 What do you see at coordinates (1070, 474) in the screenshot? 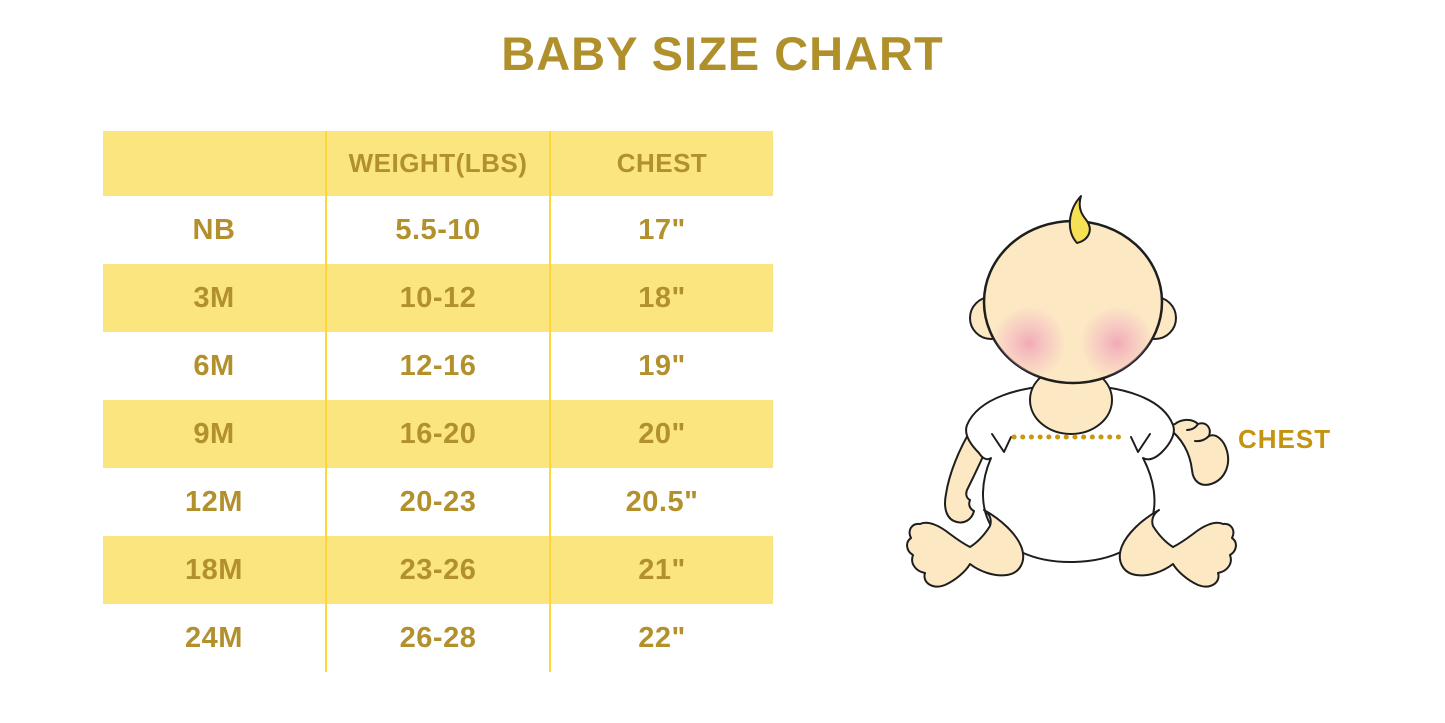
I see `baby-onesie` at bounding box center [1070, 474].